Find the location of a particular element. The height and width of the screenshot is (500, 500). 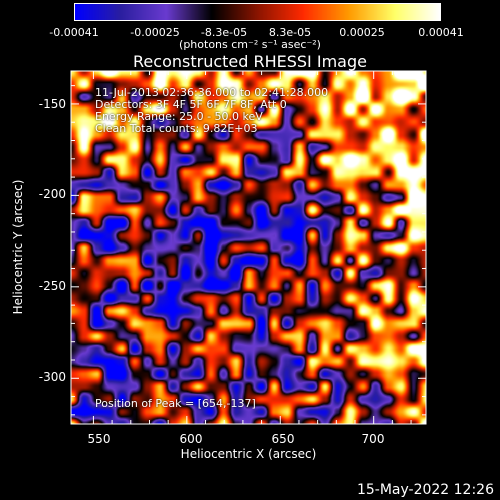

annotation-time: 11-Jul-2013 02:36:36.000 to 02:41:28.000 is located at coordinates (212, 92).